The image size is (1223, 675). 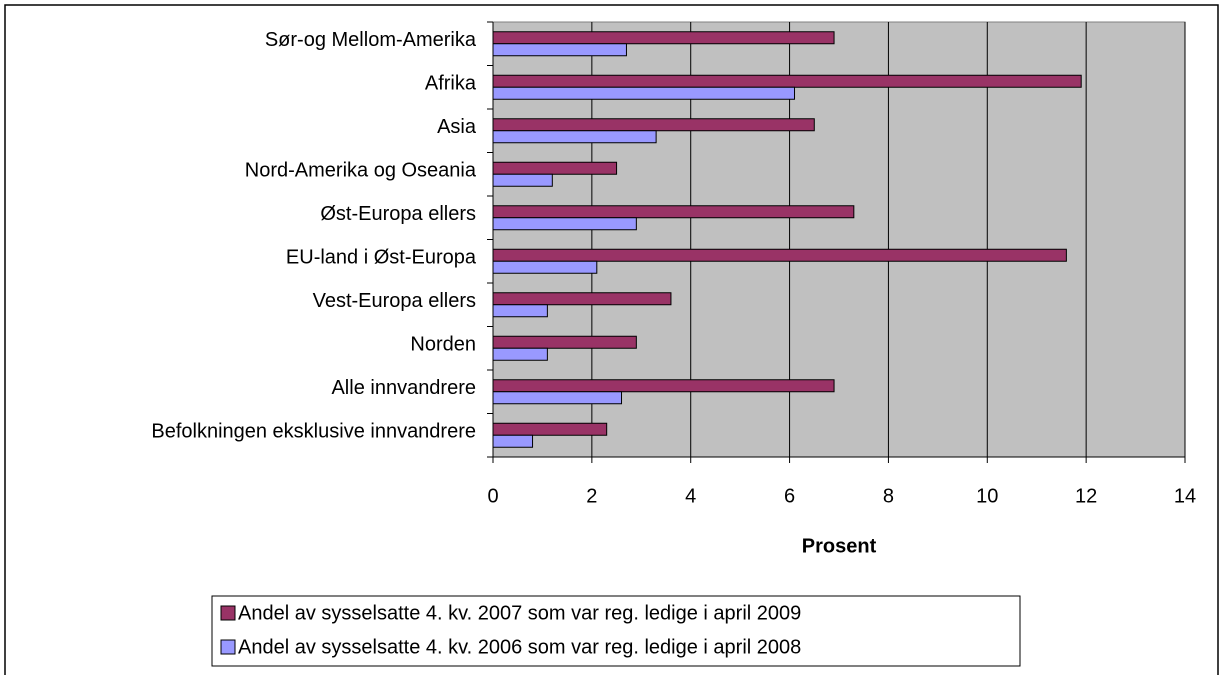 I want to click on x-tick-label: 0, so click(x=492, y=496).